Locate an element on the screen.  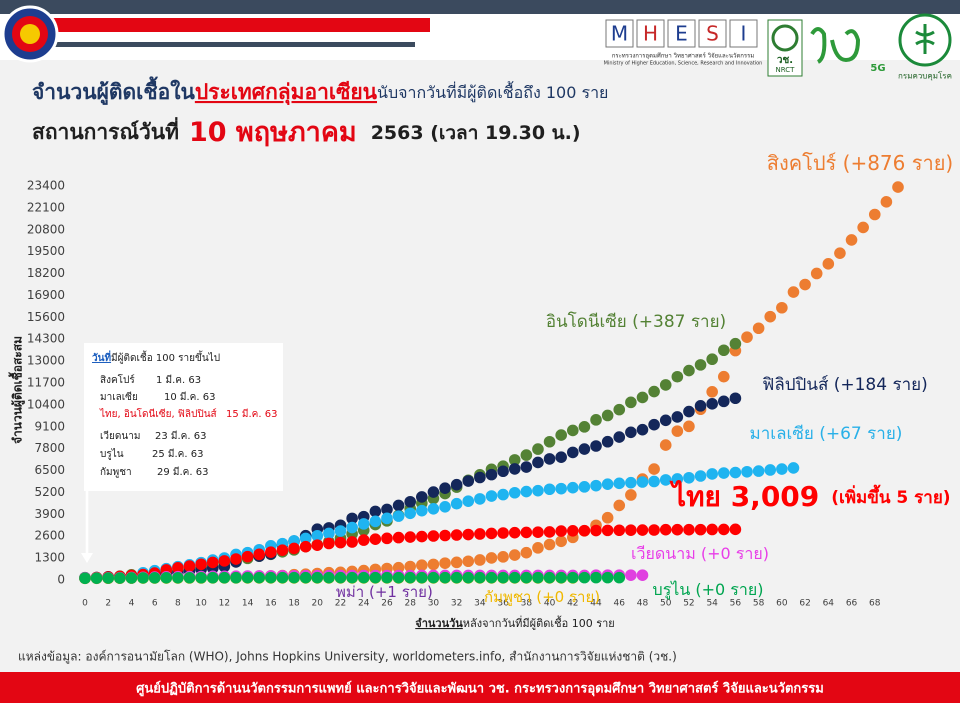
series-name: ฟิลิปปินส์ (+184 ราย) is located at coordinates (844, 385).